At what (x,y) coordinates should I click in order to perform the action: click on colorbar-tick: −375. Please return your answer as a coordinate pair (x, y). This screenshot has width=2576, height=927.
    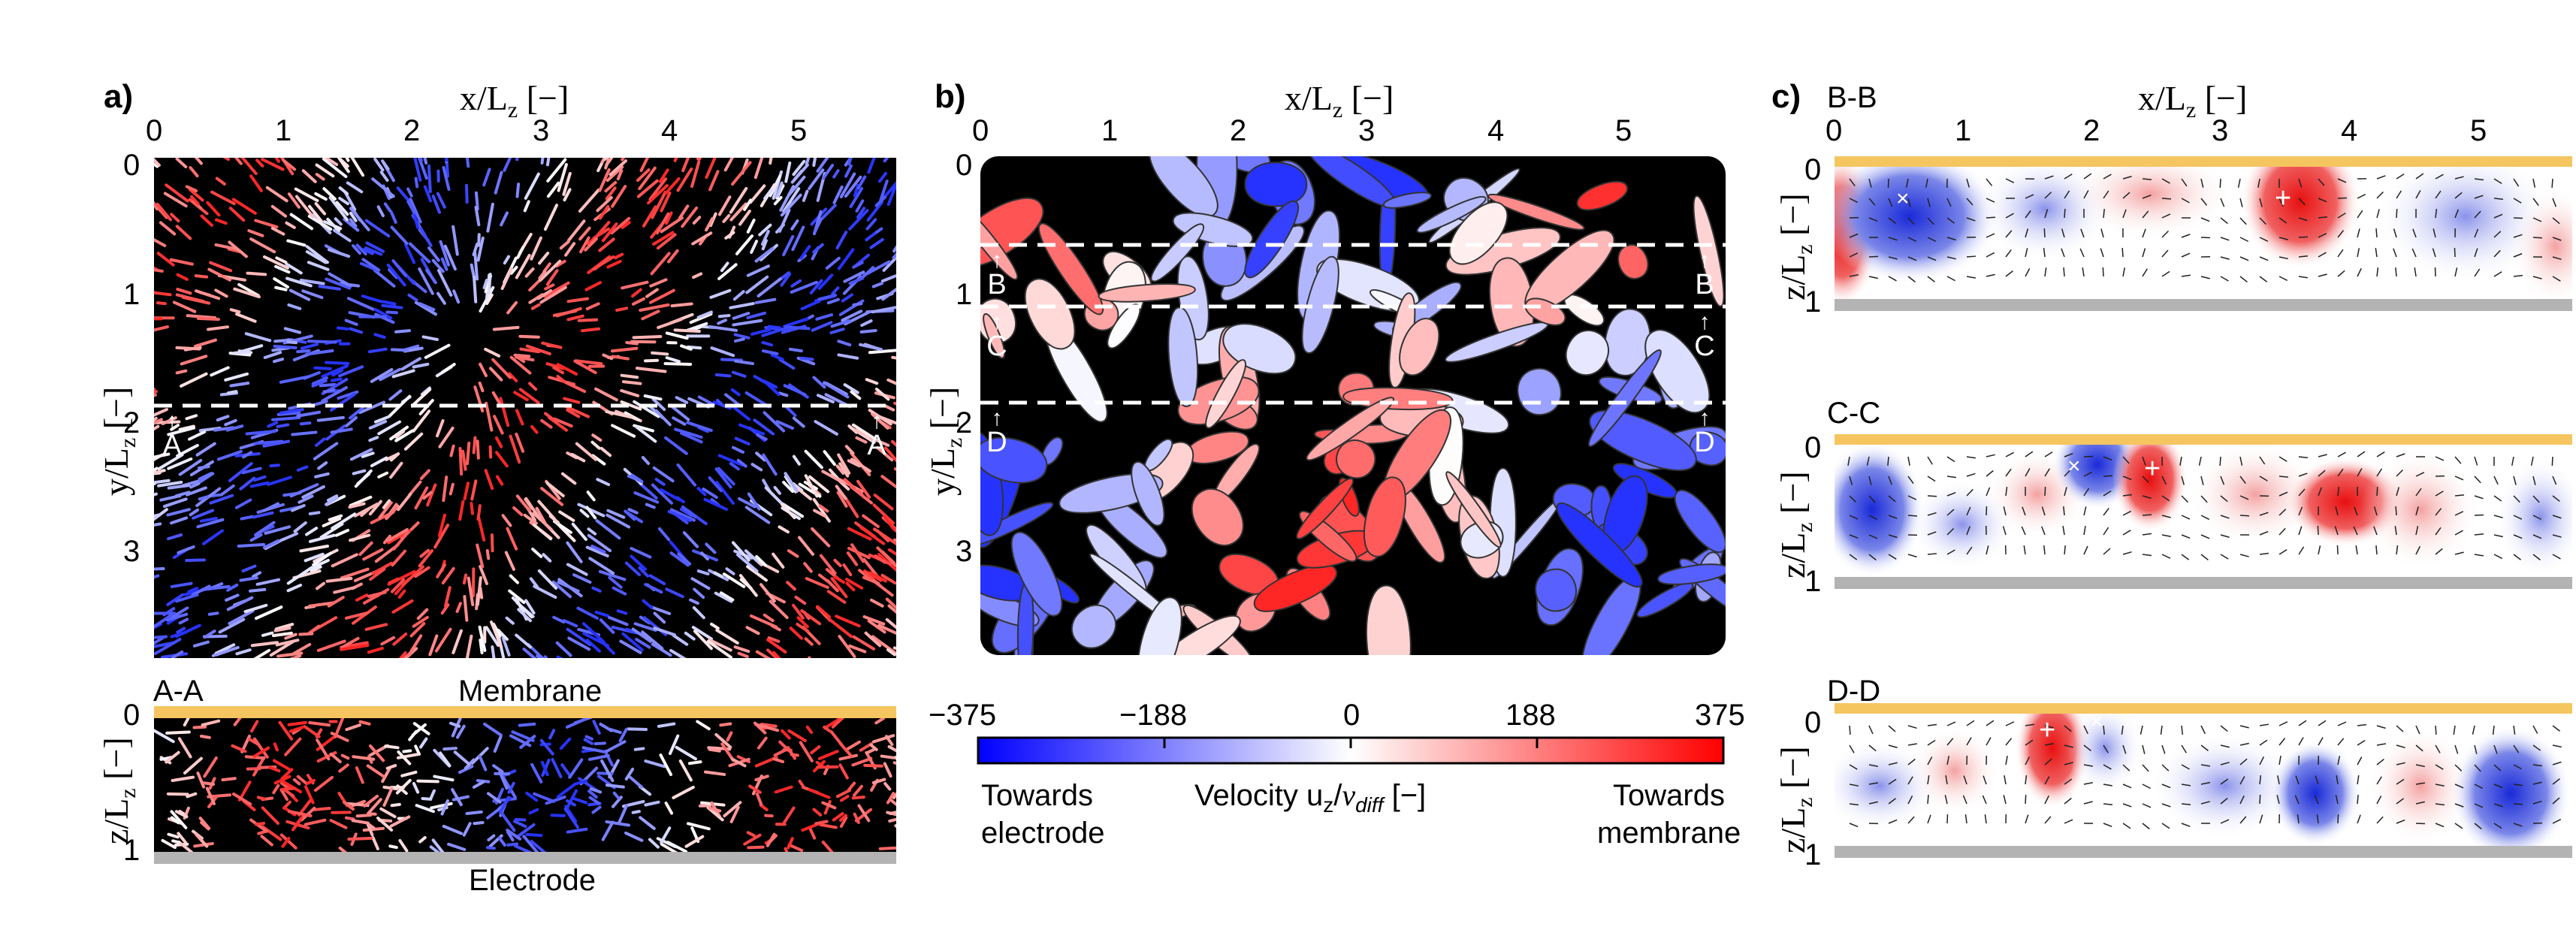
    Looking at the image, I should click on (963, 715).